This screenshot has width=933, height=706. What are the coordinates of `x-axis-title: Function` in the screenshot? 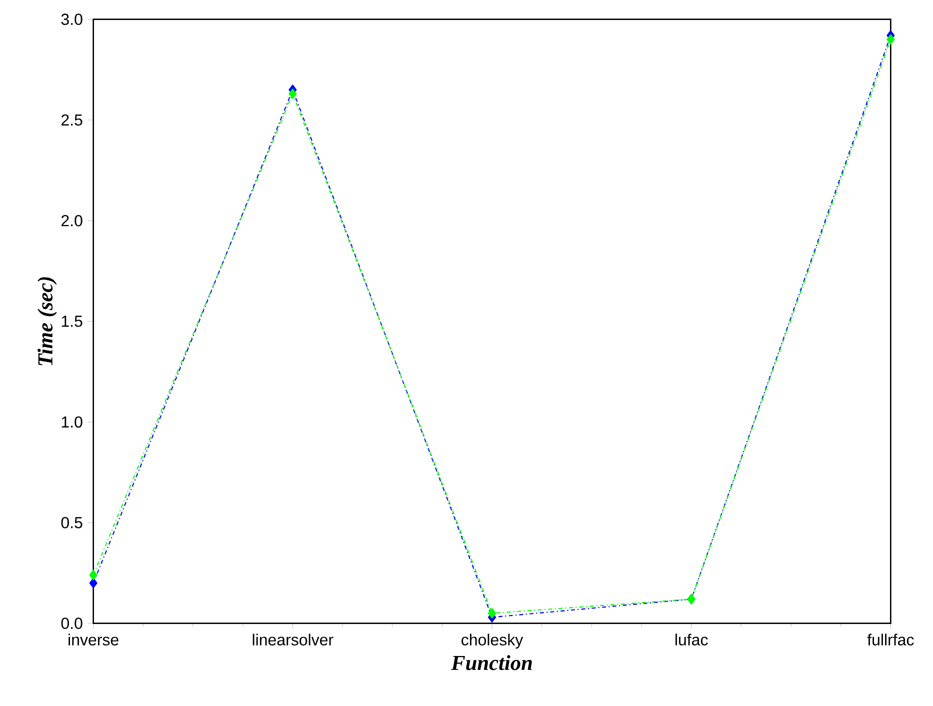 It's located at (491, 662).